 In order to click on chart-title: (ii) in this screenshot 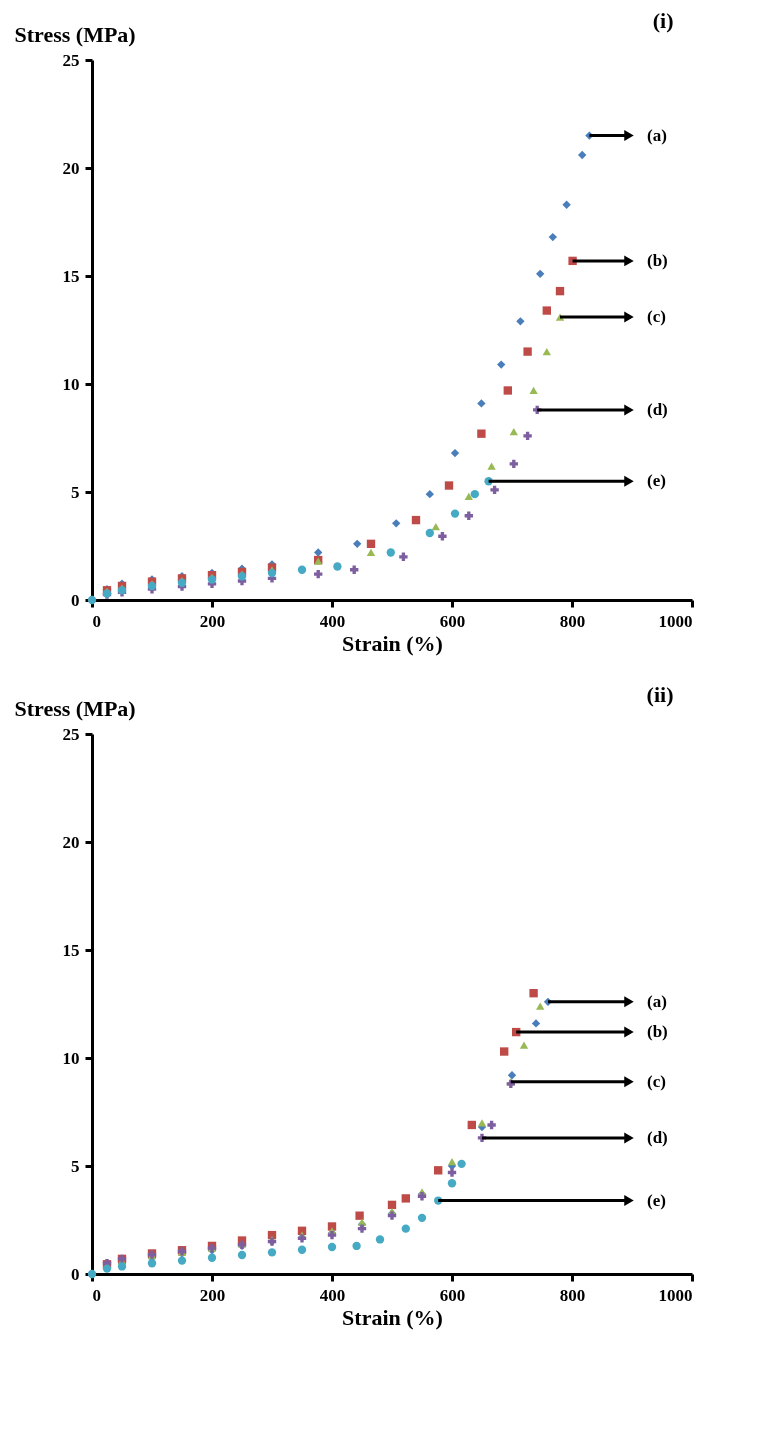, I will do `click(660, 694)`.